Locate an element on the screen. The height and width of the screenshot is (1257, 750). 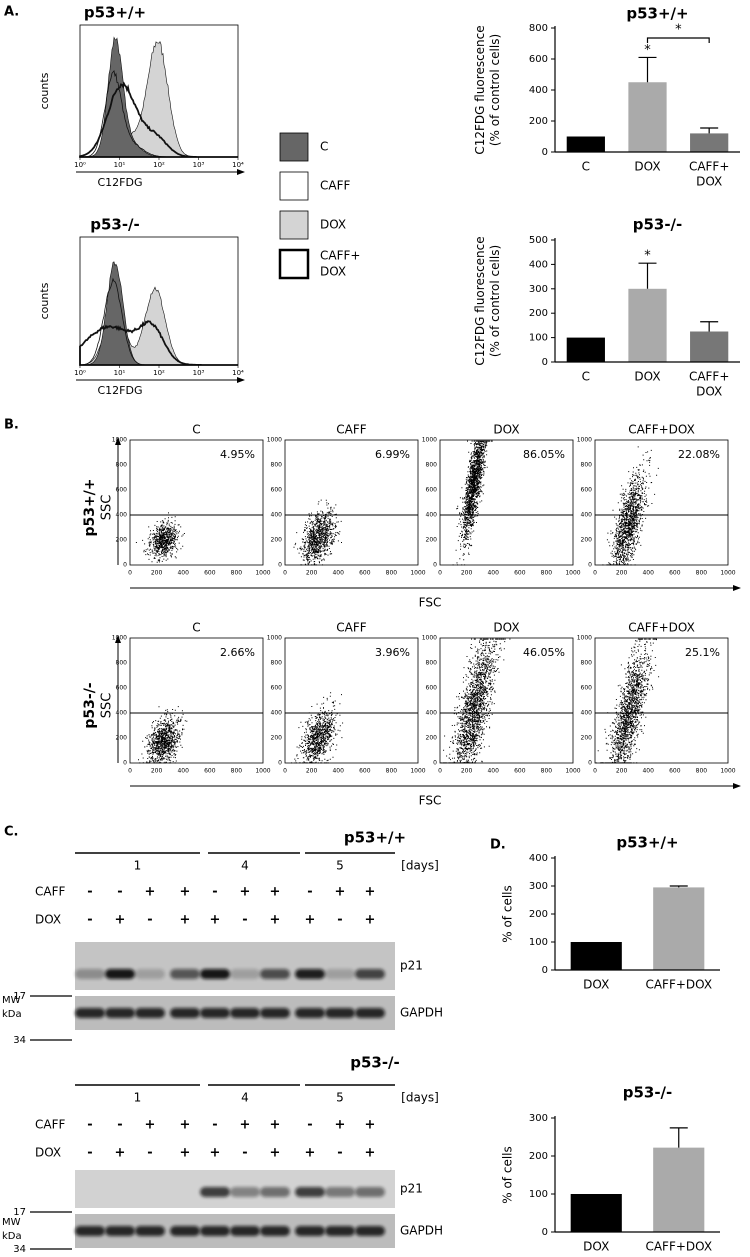
row-label: DOX is located at coordinates (48, 1153).